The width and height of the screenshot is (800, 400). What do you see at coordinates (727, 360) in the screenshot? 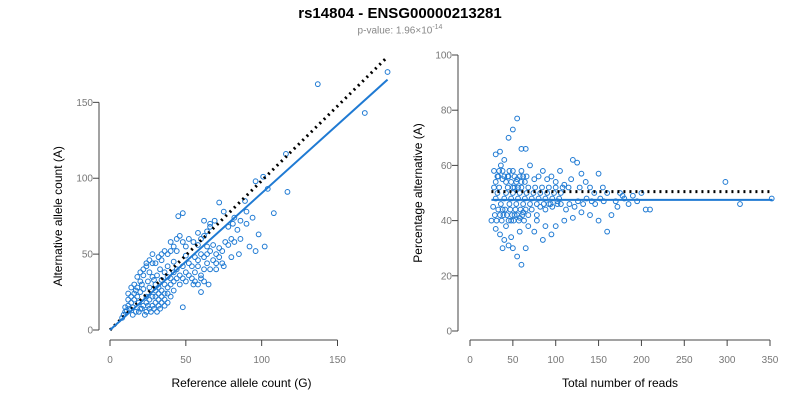
I see `x-tick-label: 300` at bounding box center [727, 360].